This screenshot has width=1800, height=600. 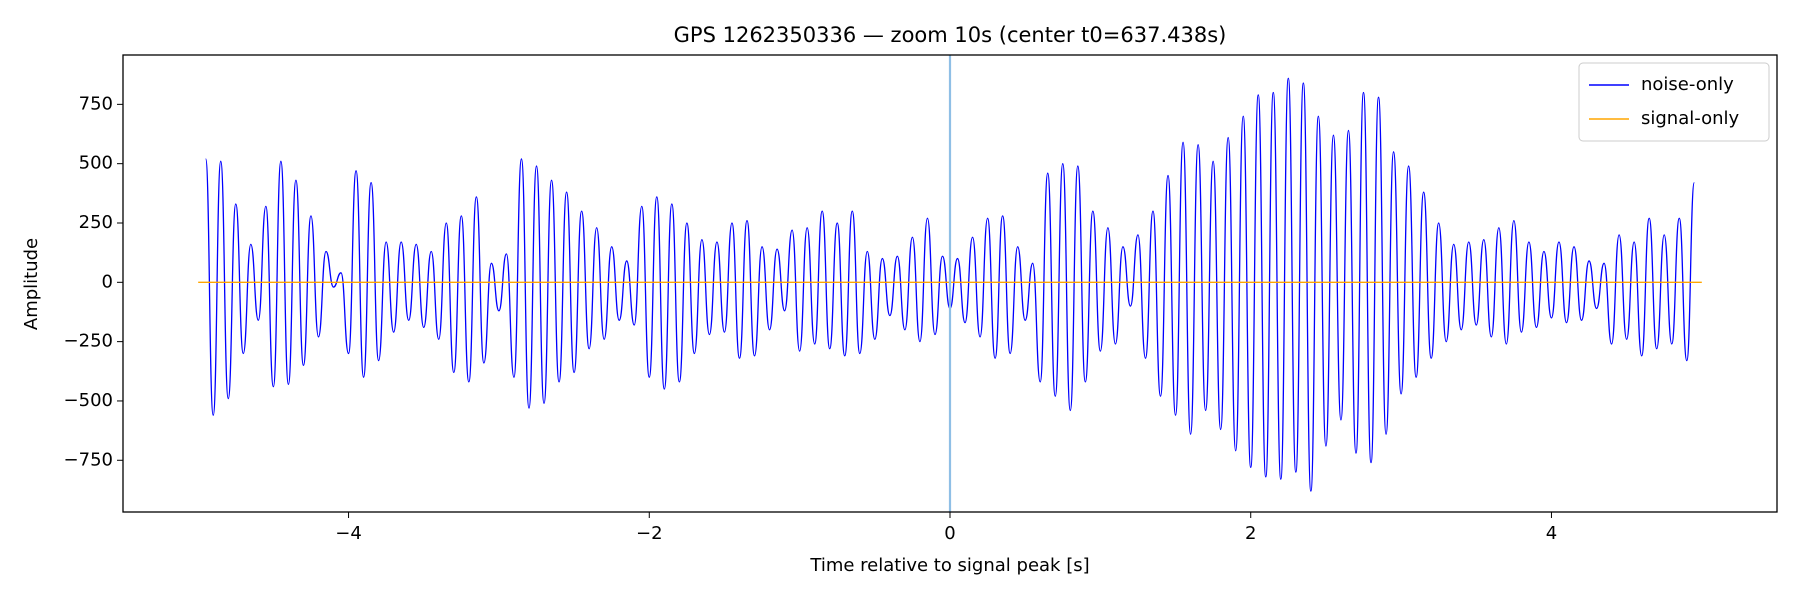 What do you see at coordinates (88, 400) in the screenshot?
I see `y-tick-label: −500` at bounding box center [88, 400].